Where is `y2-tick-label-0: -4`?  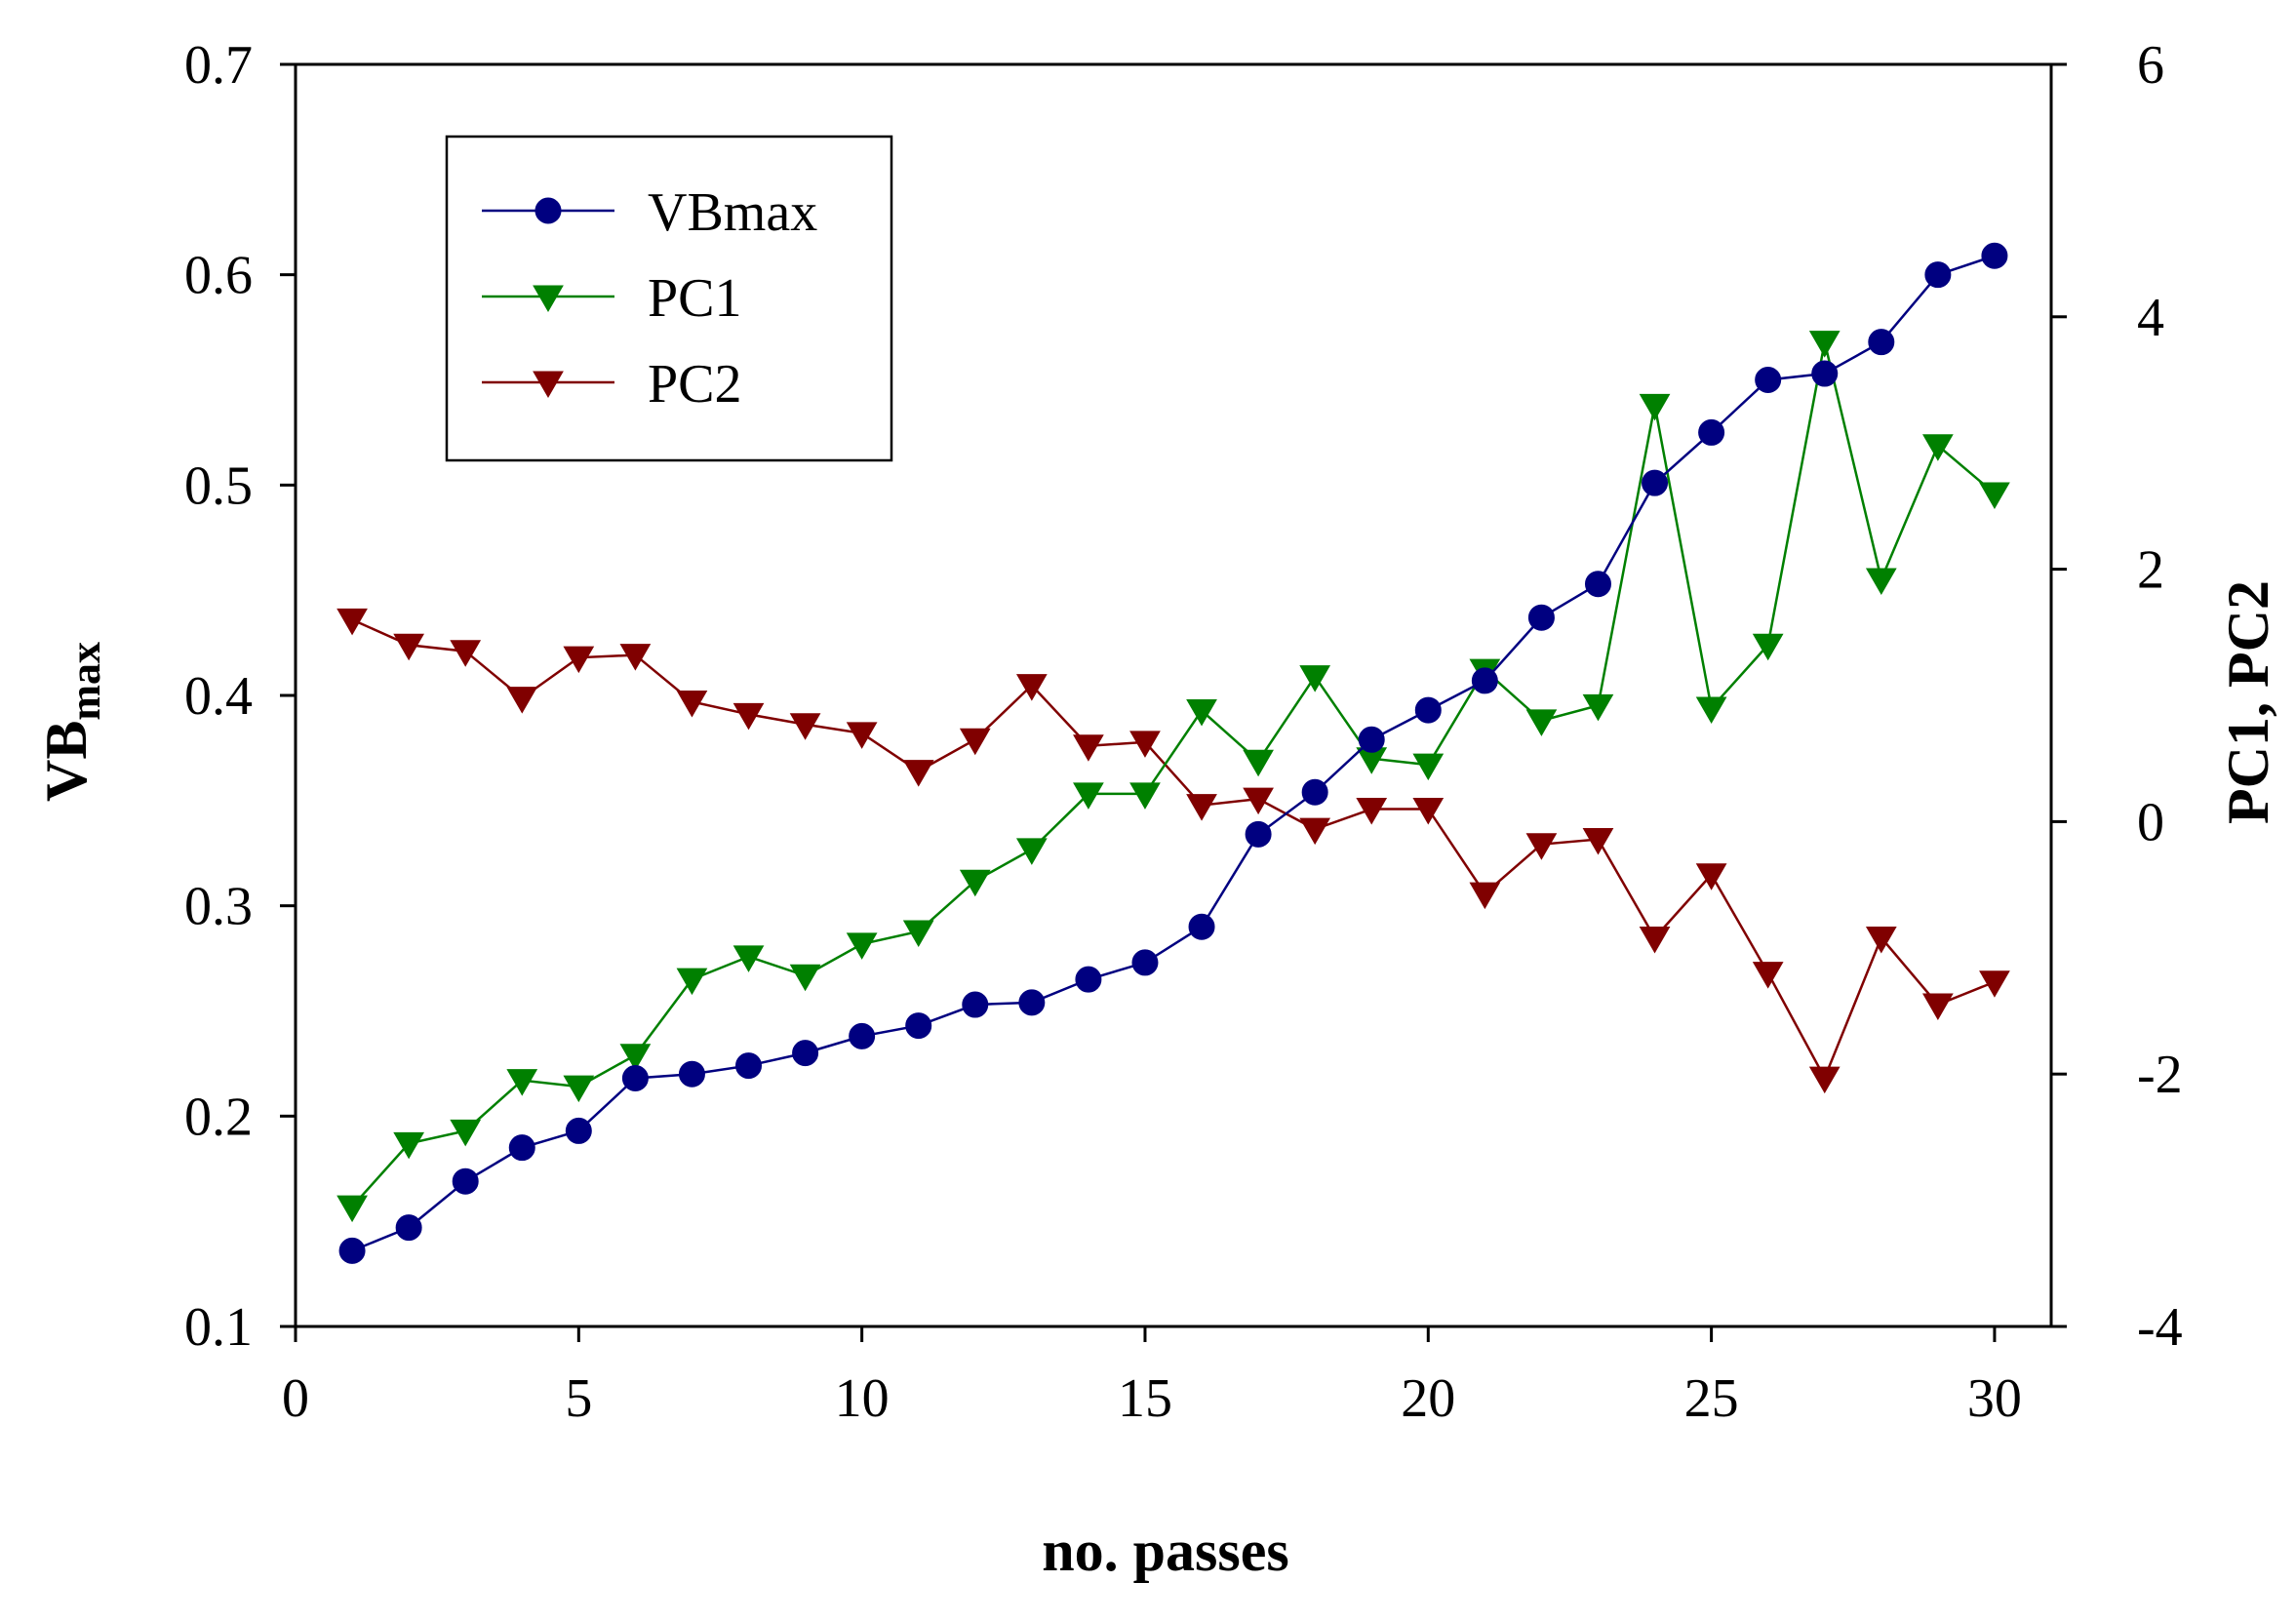
y2-tick-label-0: -4 is located at coordinates (2160, 1327).